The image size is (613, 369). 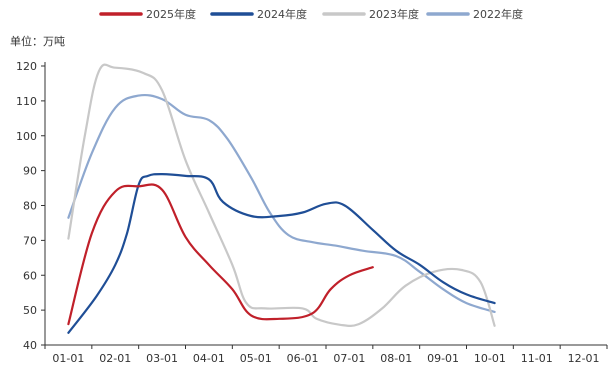 I want to click on y-tick-label: 120, so click(x=26, y=66).